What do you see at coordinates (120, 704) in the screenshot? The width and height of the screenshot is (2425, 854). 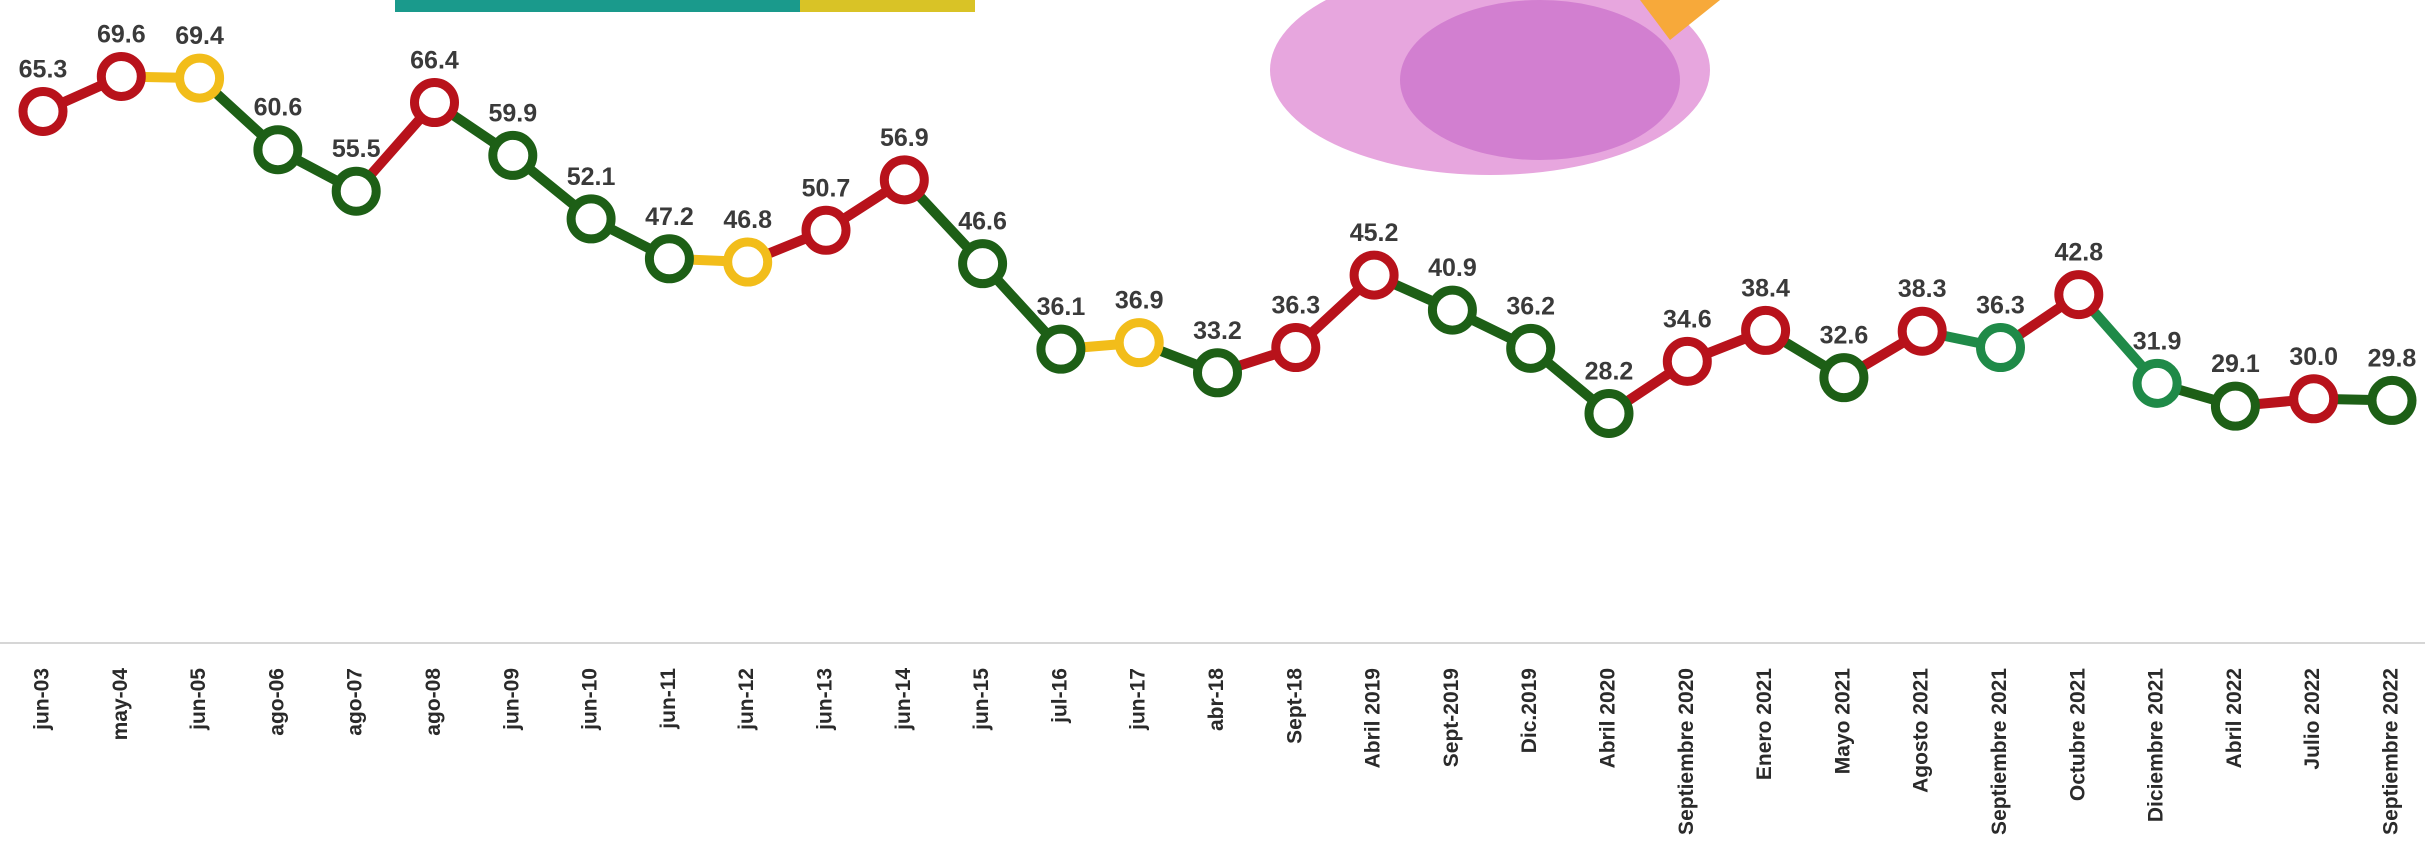 I see `x-tick-label: may-04` at bounding box center [120, 704].